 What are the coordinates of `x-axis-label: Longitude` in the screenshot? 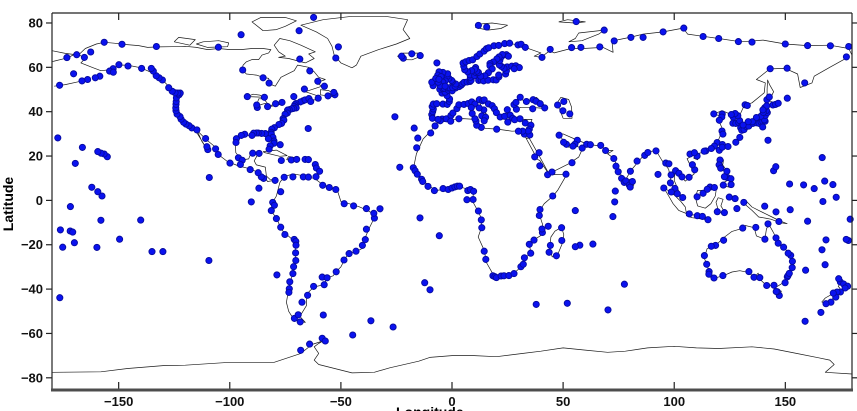 It's located at (430, 407).